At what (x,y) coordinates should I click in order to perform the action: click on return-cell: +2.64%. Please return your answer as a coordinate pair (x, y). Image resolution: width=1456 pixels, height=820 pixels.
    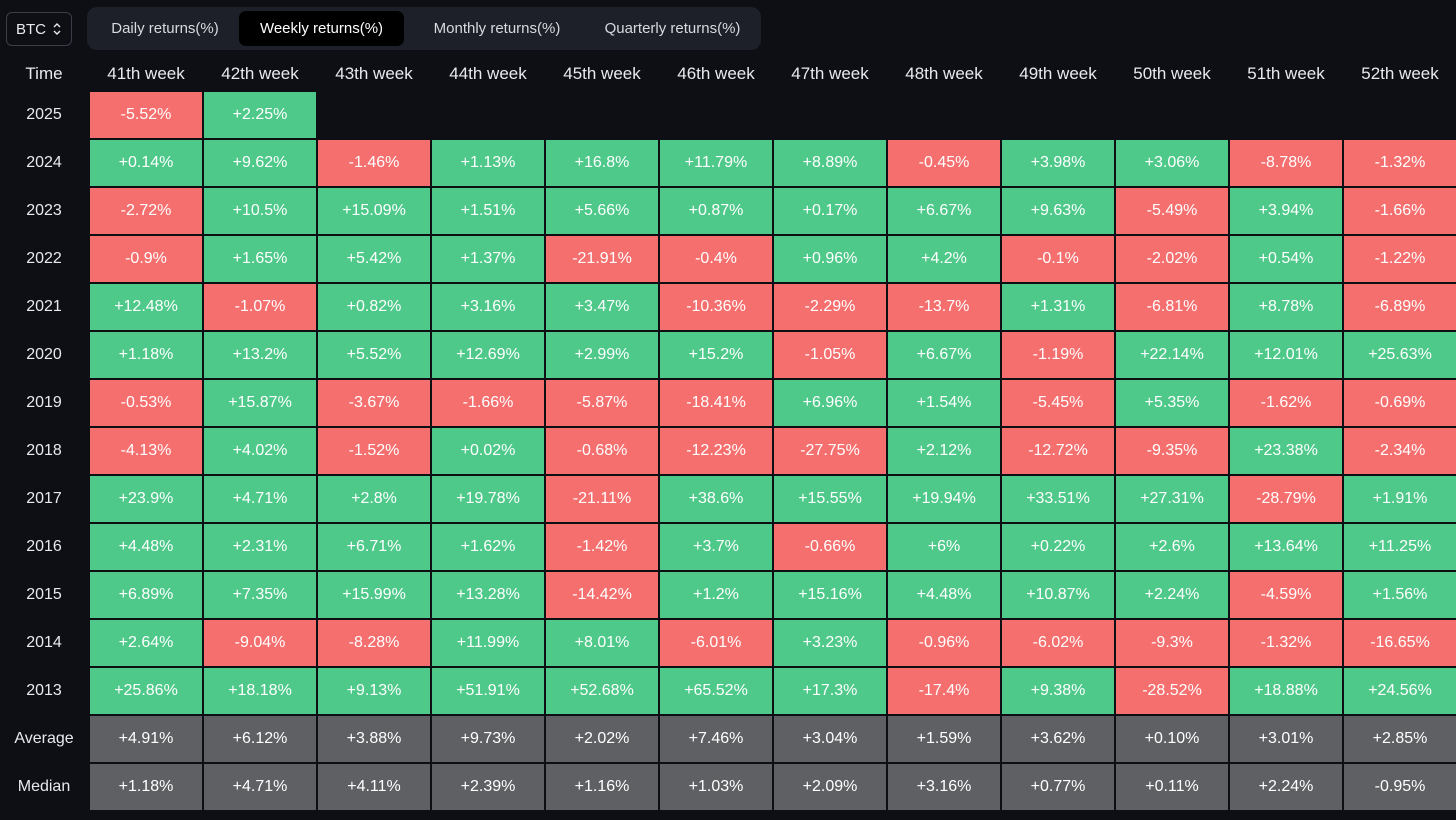
    Looking at the image, I should click on (146, 643).